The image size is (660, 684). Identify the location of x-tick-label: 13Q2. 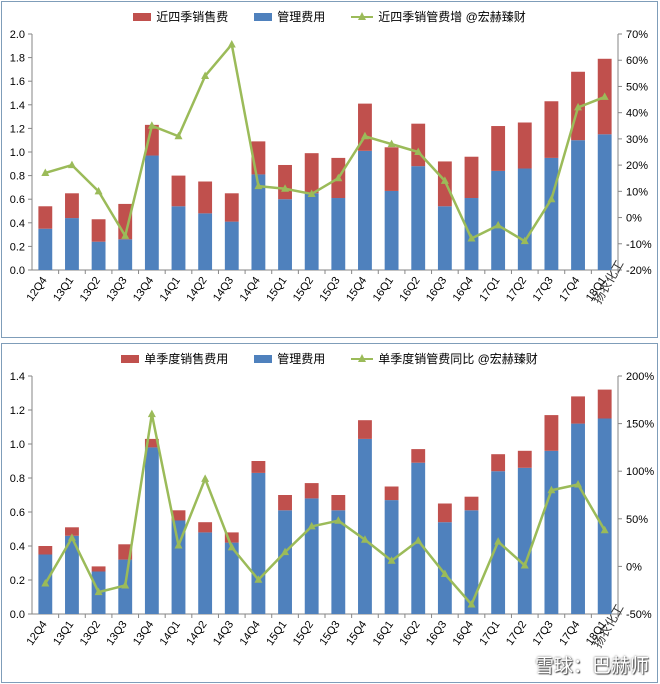
(90, 289).